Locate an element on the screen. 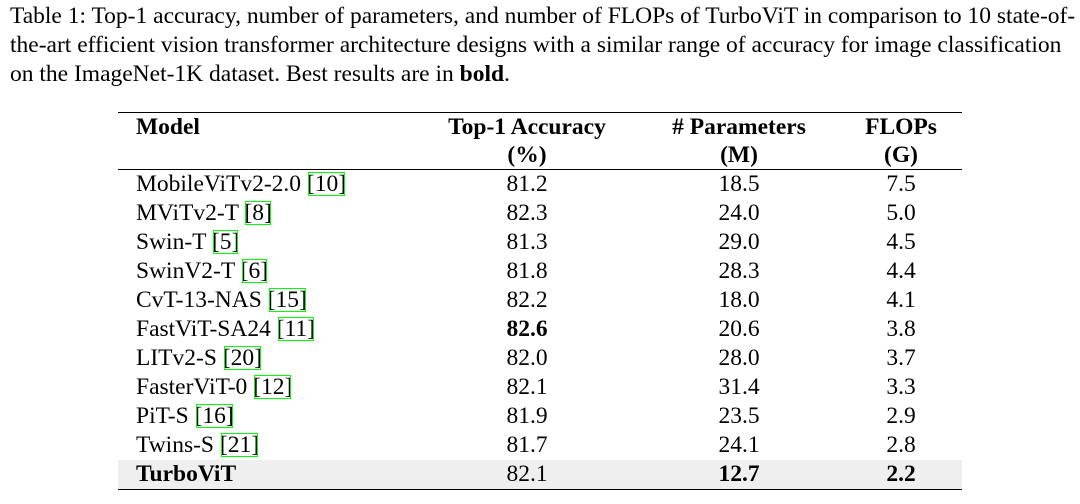  table-row: FasterViT-0 [12] 82.1 31.4 3.3 is located at coordinates (540, 387).